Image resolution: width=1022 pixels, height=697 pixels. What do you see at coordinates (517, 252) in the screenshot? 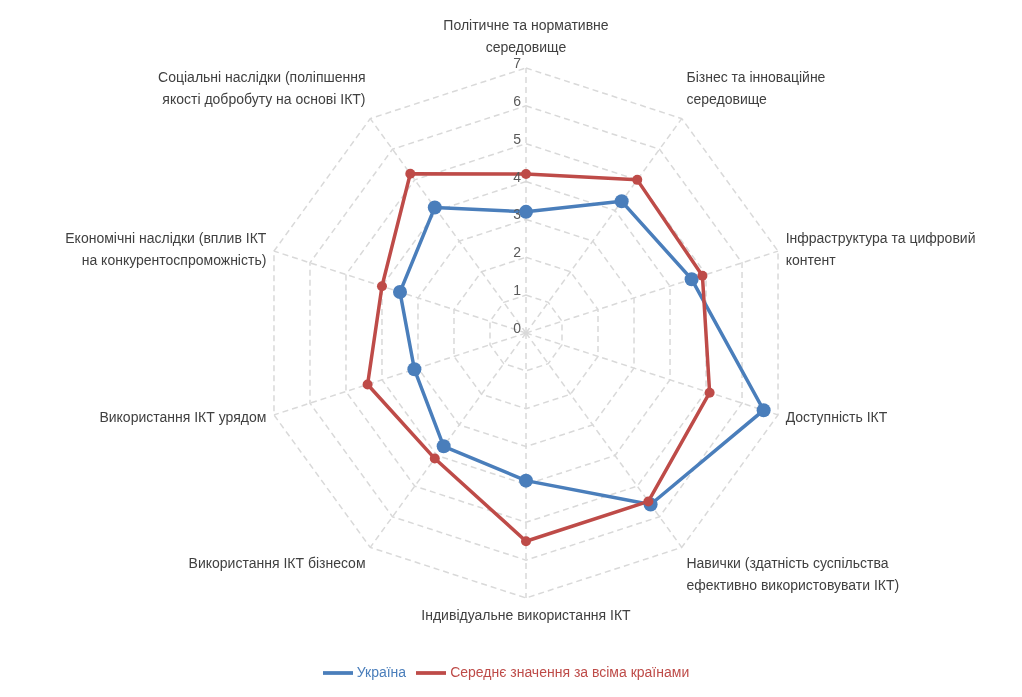
I see `y-tick-label: 2` at bounding box center [517, 252].